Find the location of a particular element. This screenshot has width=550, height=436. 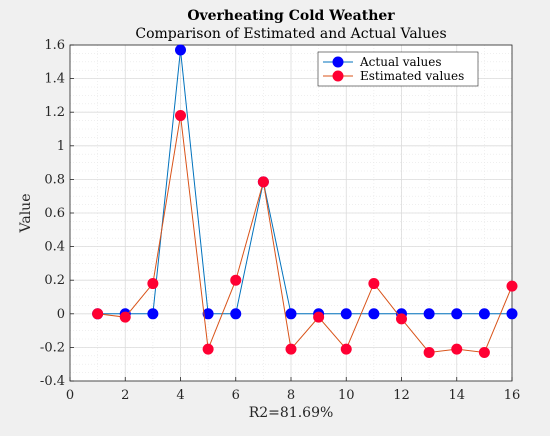

x-tick-label: 2 is located at coordinates (125, 395).